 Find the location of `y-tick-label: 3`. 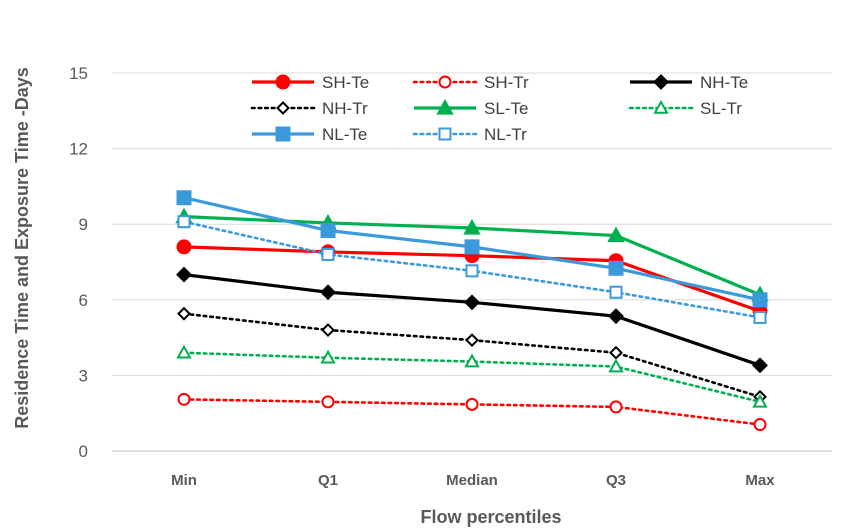

y-tick-label: 3 is located at coordinates (83, 375).